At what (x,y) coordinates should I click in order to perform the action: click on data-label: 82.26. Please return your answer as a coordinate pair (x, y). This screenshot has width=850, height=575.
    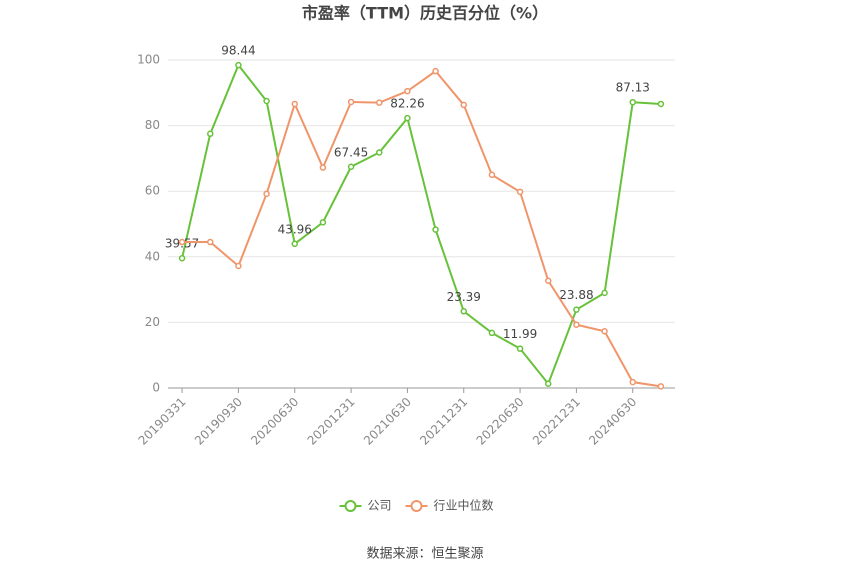
    Looking at the image, I should click on (407, 104).